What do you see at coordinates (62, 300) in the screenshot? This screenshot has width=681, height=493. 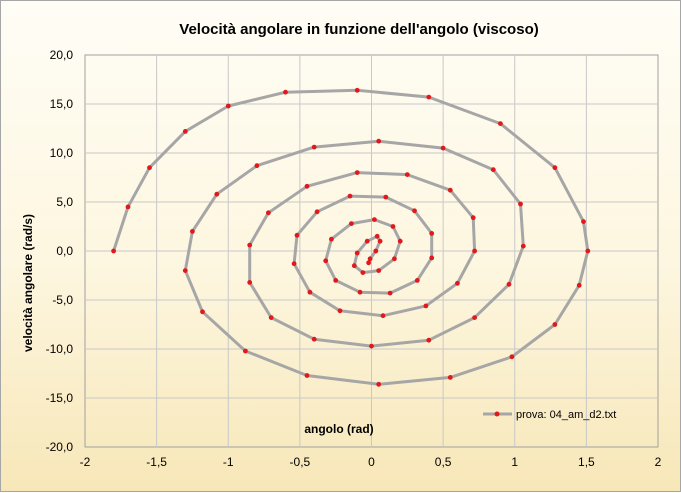 I see `y-tick-label: -5,0` at bounding box center [62, 300].